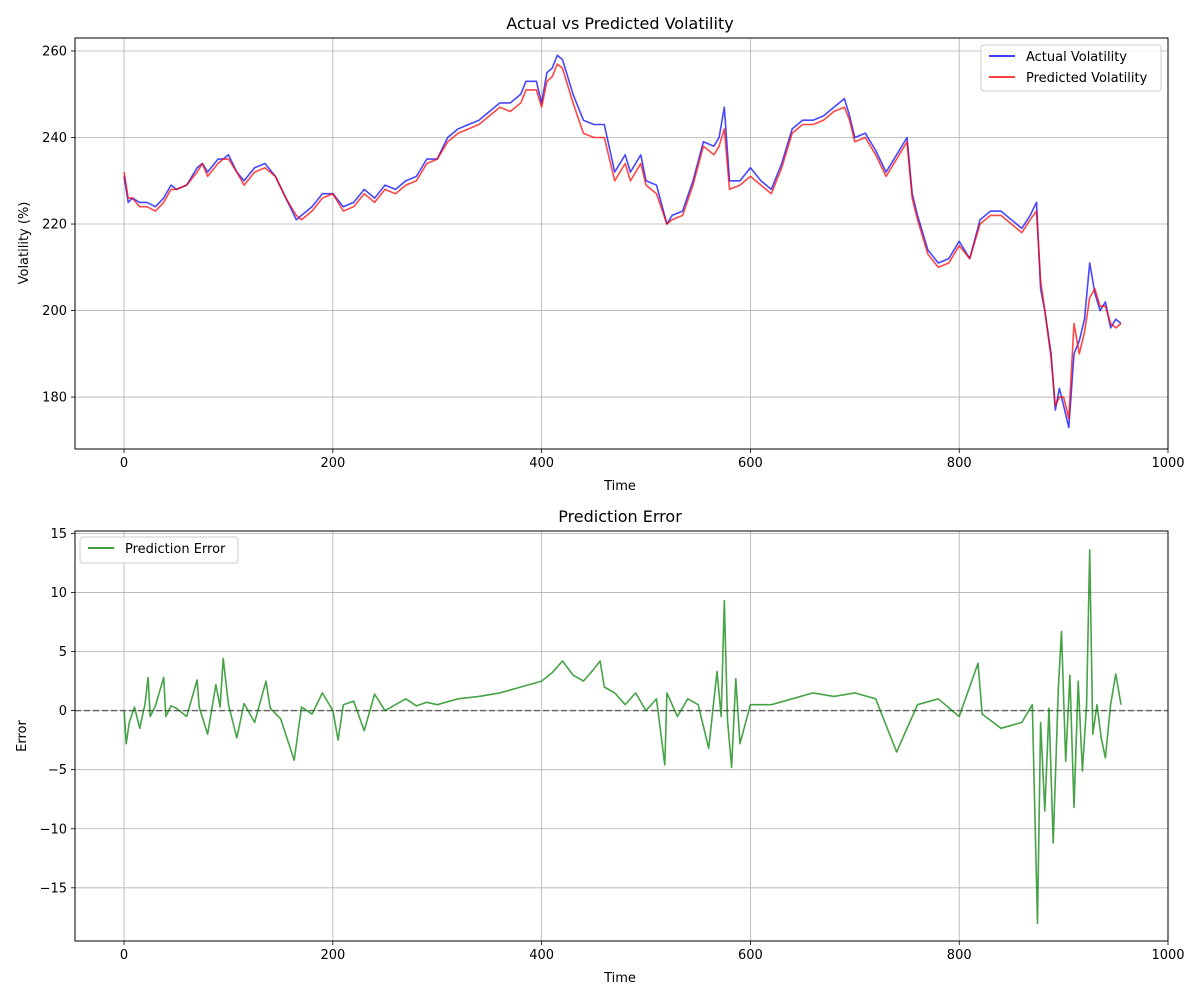 The width and height of the screenshot is (1200, 1000). I want to click on legend: Actual Volatility Predicted Volatility, so click(1071, 68).